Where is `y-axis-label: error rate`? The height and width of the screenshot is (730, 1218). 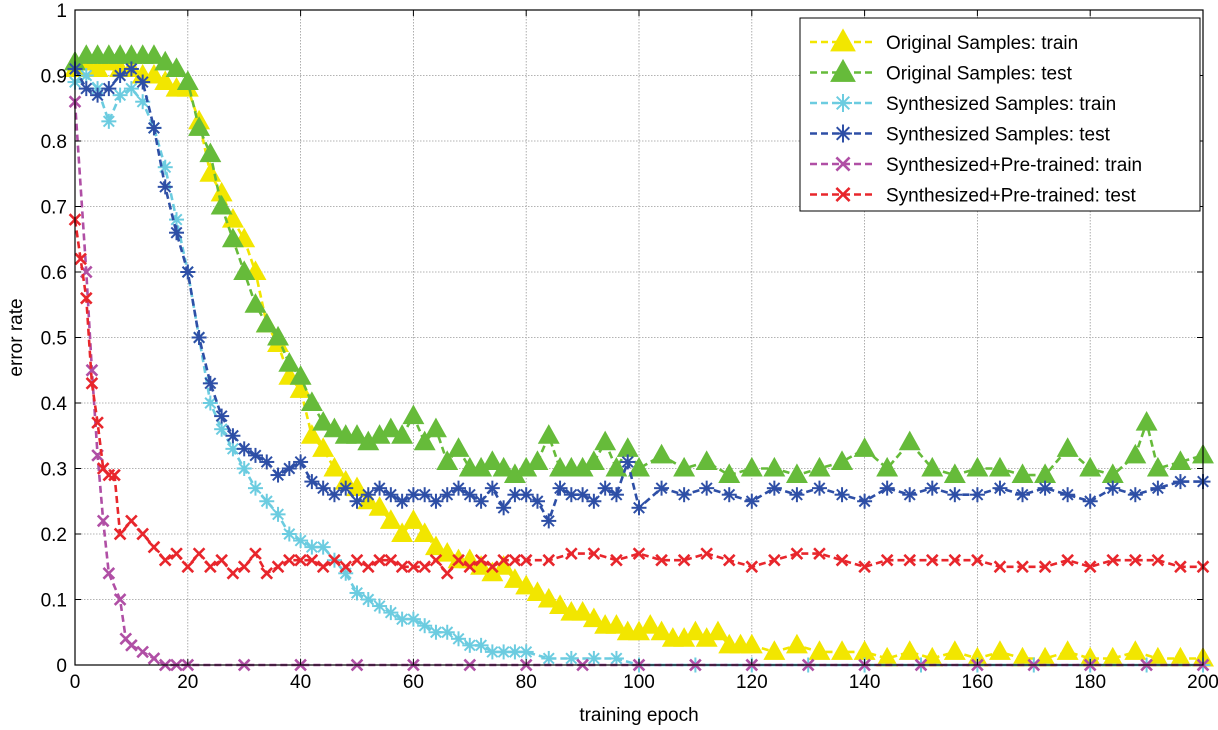 y-axis-label: error rate is located at coordinates (16, 337).